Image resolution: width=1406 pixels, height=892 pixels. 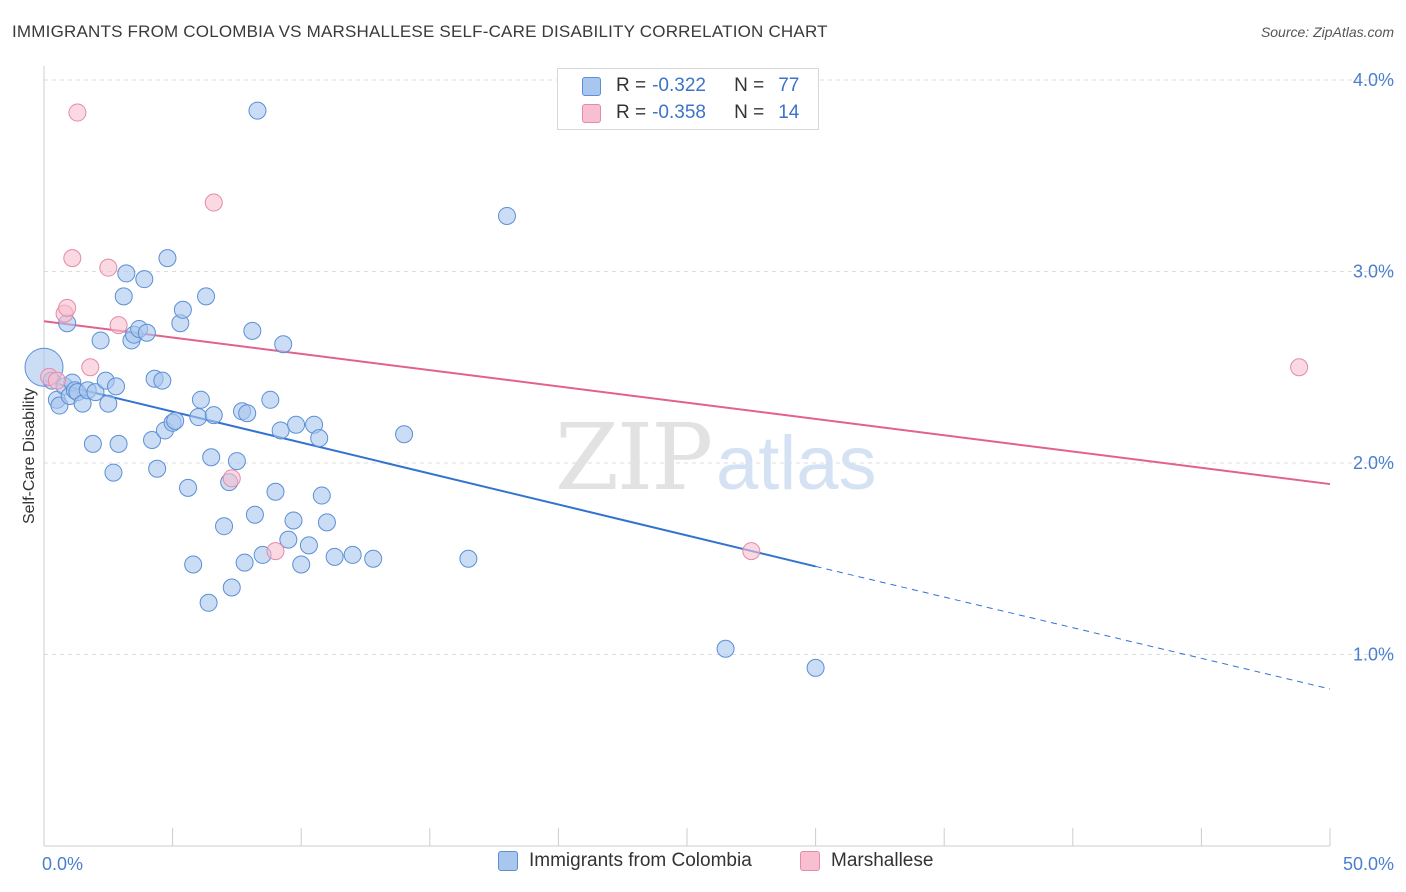 I want to click on legend-r-value: -0.322, so click(x=679, y=85).